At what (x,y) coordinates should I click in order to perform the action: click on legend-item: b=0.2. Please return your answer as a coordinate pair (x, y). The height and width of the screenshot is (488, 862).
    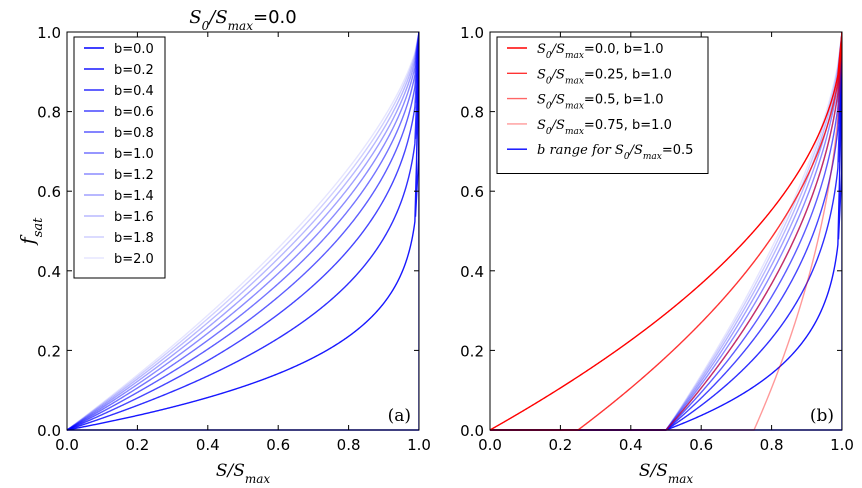
    Looking at the image, I should click on (119, 70).